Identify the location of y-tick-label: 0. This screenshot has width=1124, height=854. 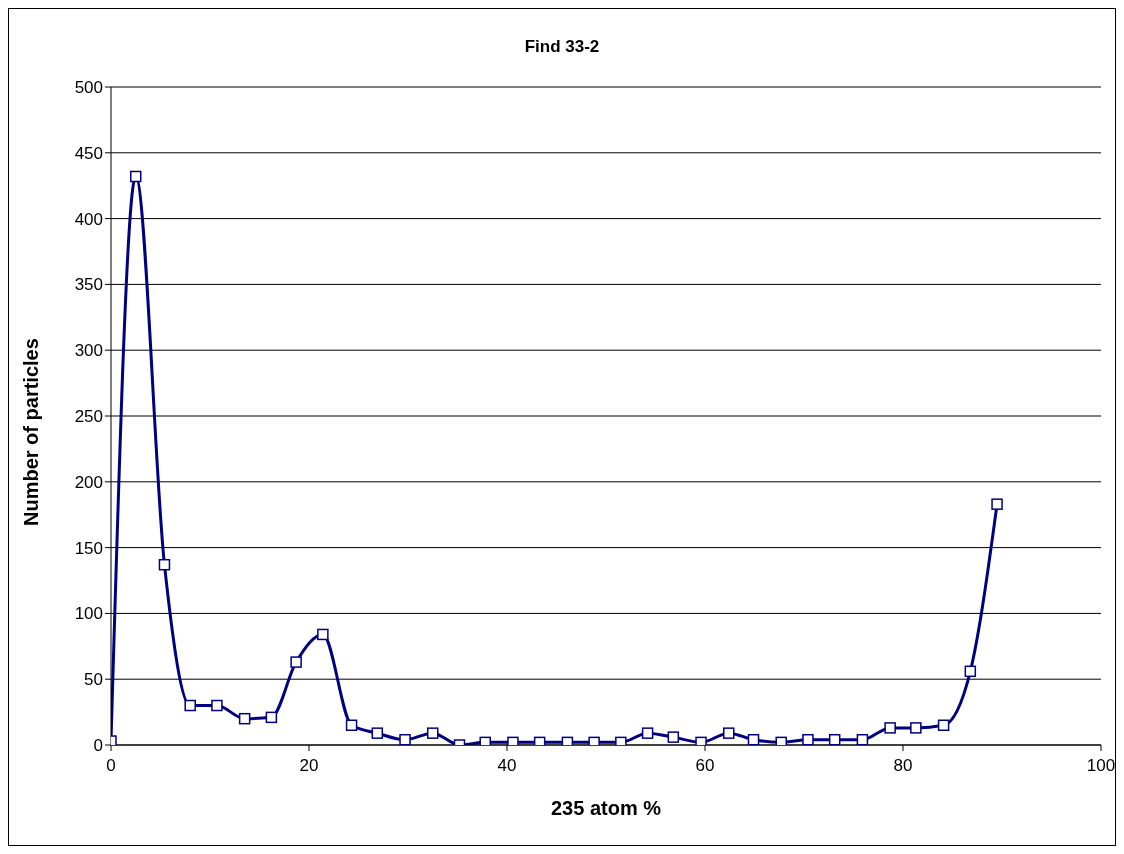
(98, 746).